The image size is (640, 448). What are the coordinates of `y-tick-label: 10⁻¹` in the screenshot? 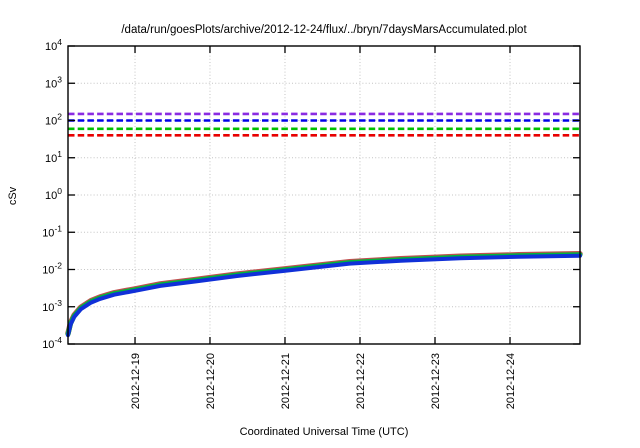 It's located at (52, 231).